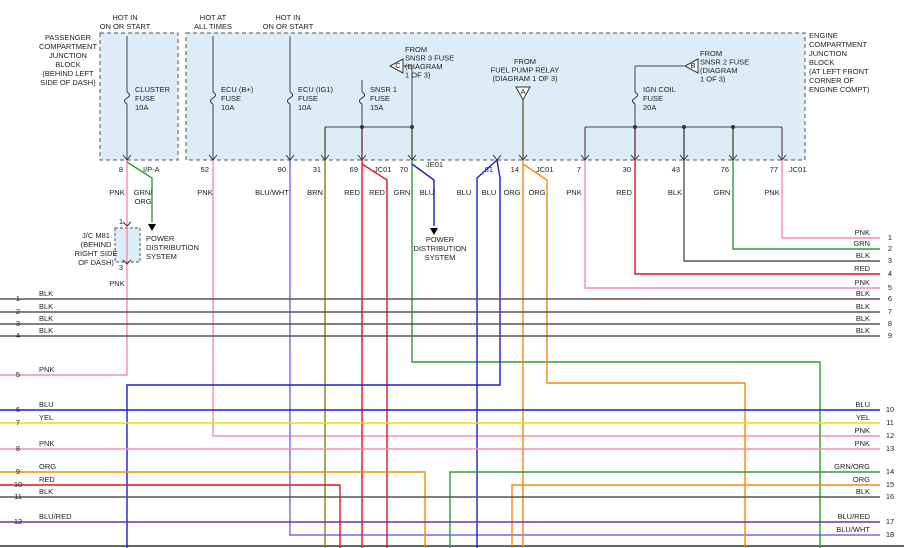 The height and width of the screenshot is (548, 904). I want to click on fuse-label: 15A, so click(376, 107).